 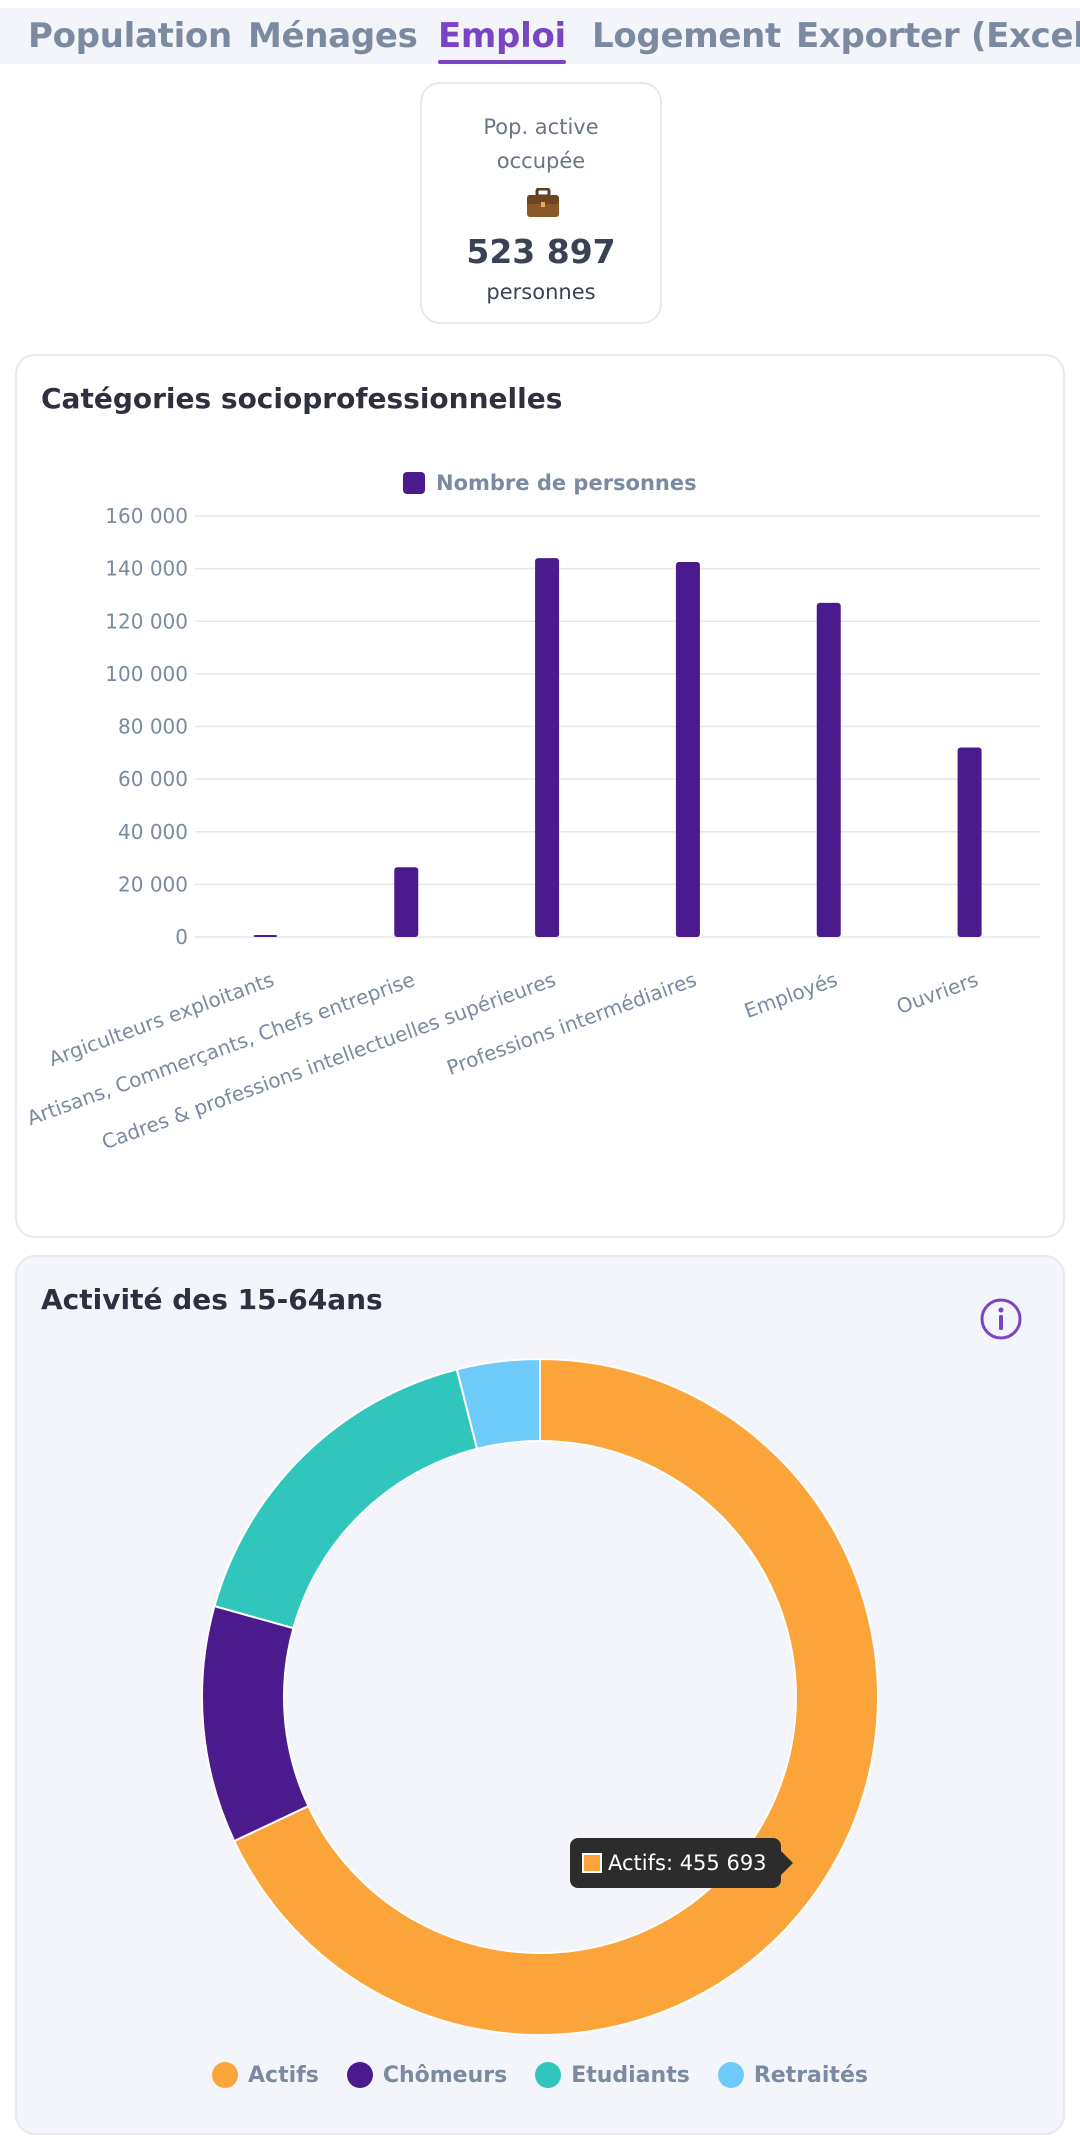 What do you see at coordinates (359, 2075) in the screenshot?
I see `legend-dot-chomeurs` at bounding box center [359, 2075].